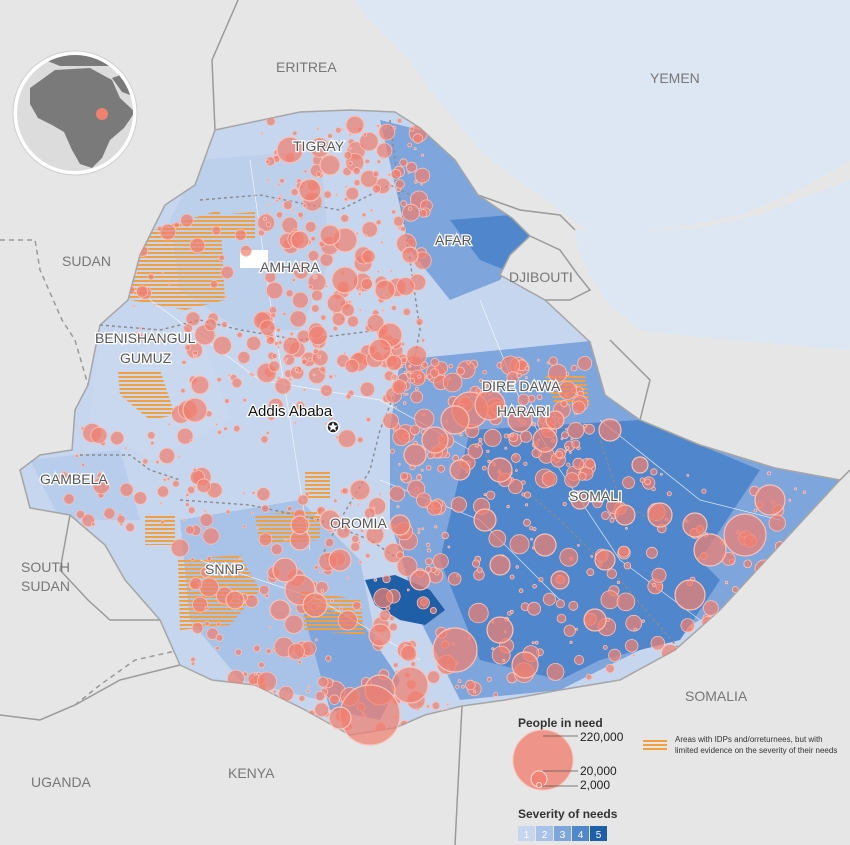  What do you see at coordinates (45, 567) in the screenshot?
I see `country-label-south-sudan-1: SOUTH` at bounding box center [45, 567].